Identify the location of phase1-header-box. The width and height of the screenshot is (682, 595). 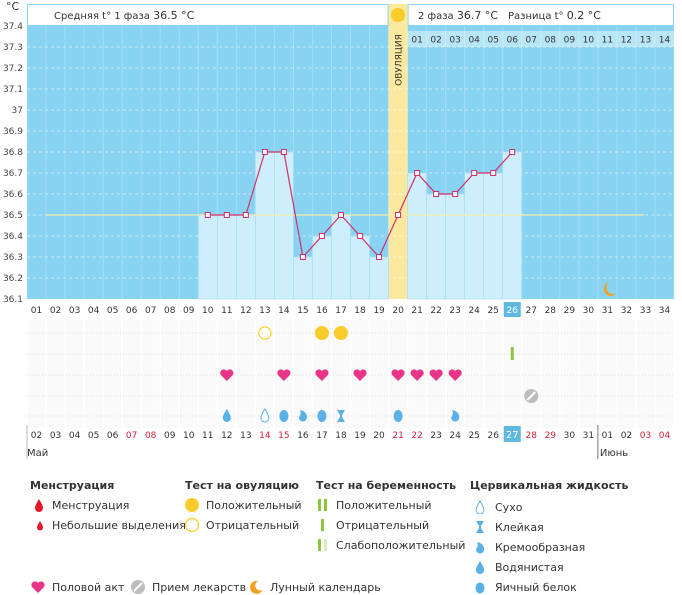
(208, 15).